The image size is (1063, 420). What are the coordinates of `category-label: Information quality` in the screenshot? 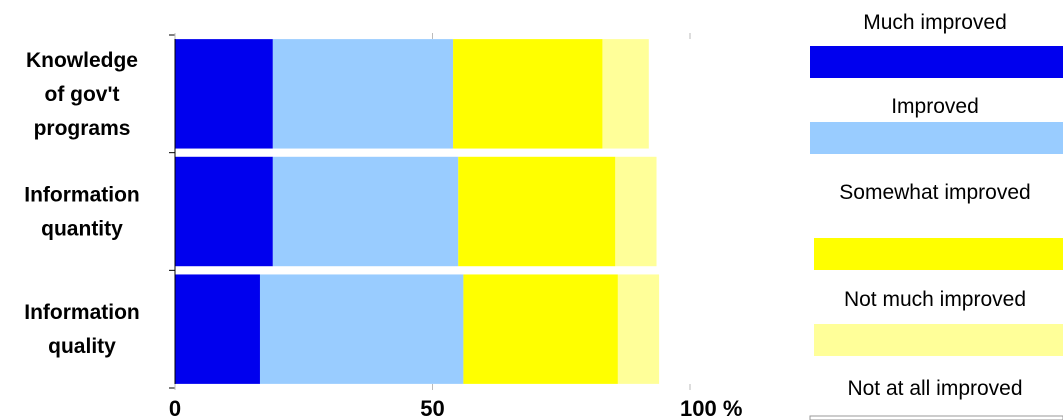 It's located at (82, 329).